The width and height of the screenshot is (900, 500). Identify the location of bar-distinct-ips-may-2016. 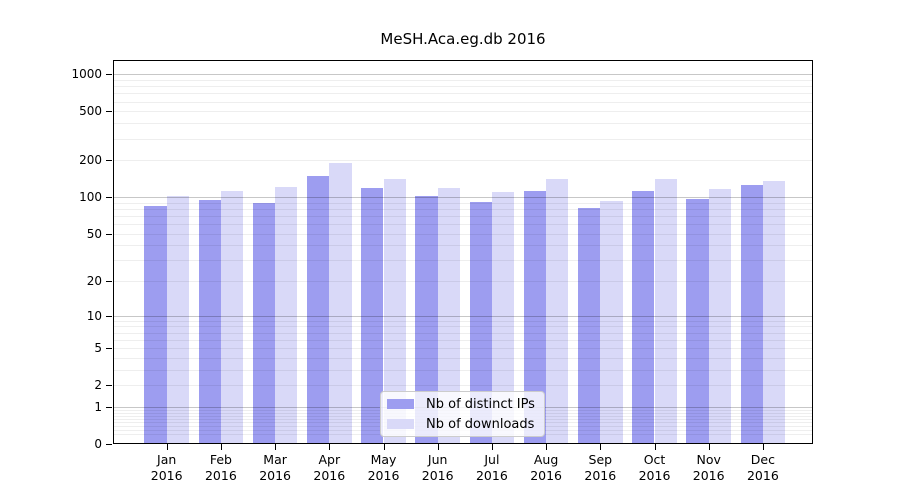
(372, 316).